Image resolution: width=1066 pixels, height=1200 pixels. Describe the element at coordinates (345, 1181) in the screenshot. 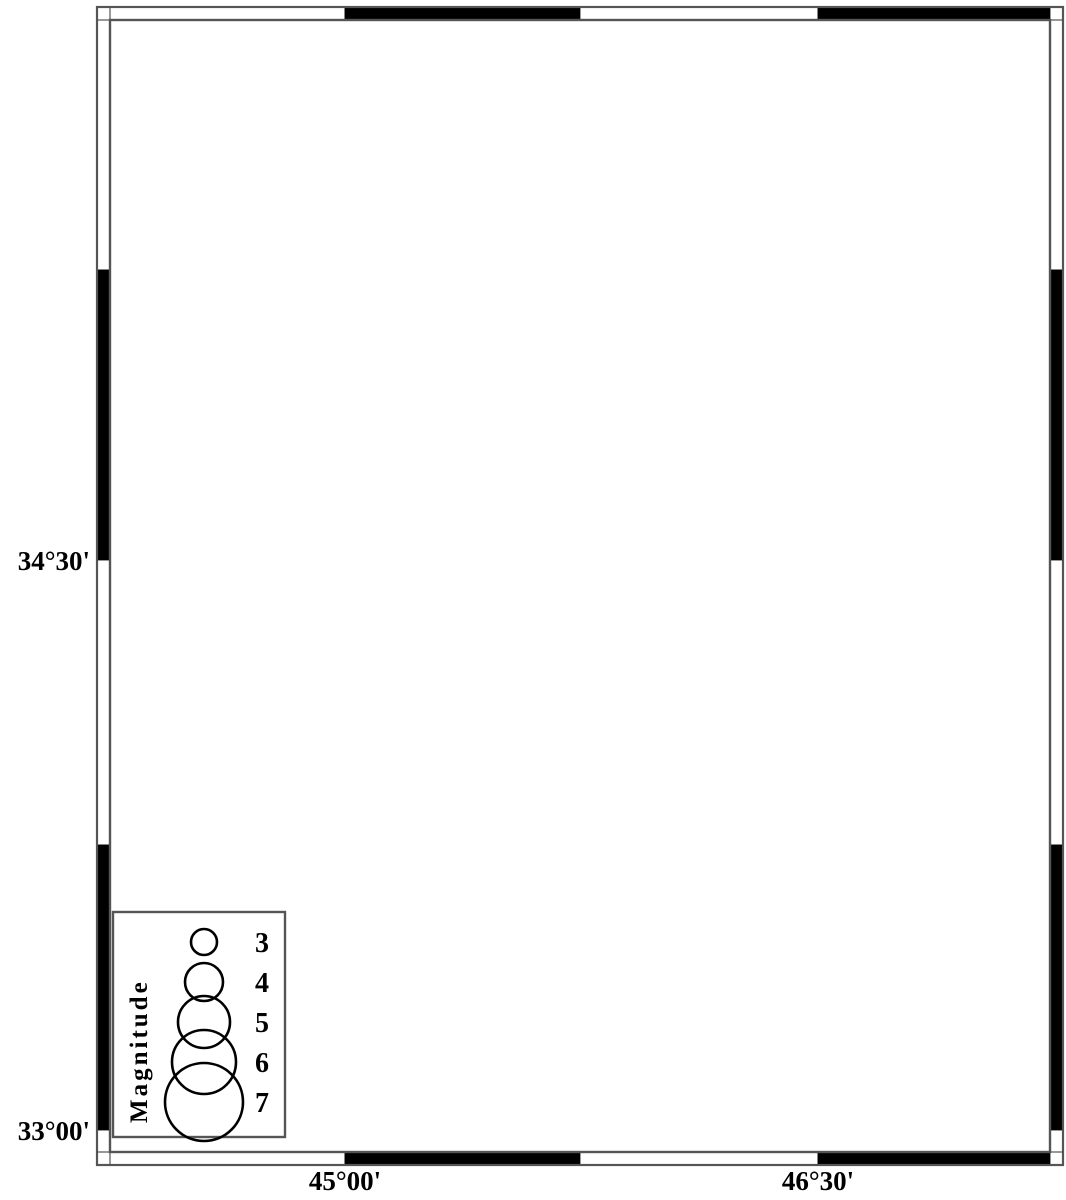

I see `x-tick-label-0: 45°00'` at that location.